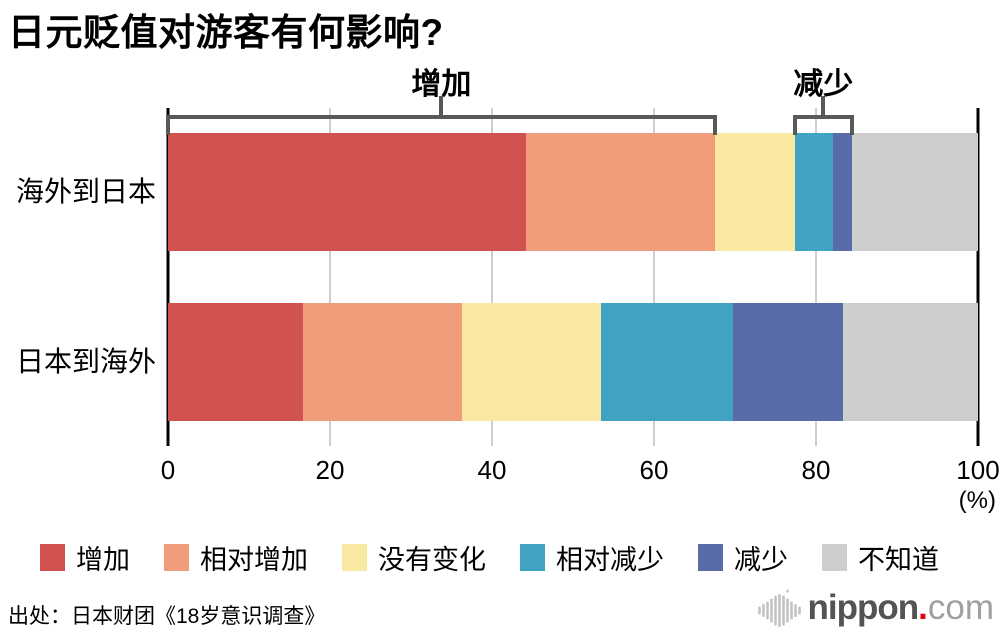 The width and height of the screenshot is (1000, 636). What do you see at coordinates (85, 191) in the screenshot?
I see `category-label: 海外到日本` at bounding box center [85, 191].